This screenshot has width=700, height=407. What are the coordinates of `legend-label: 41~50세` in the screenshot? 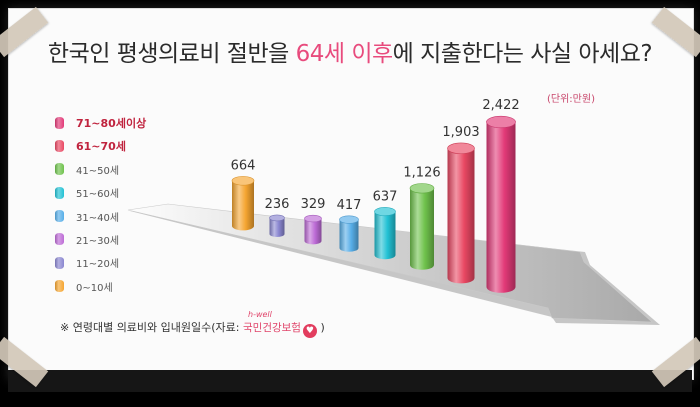 It's located at (98, 171).